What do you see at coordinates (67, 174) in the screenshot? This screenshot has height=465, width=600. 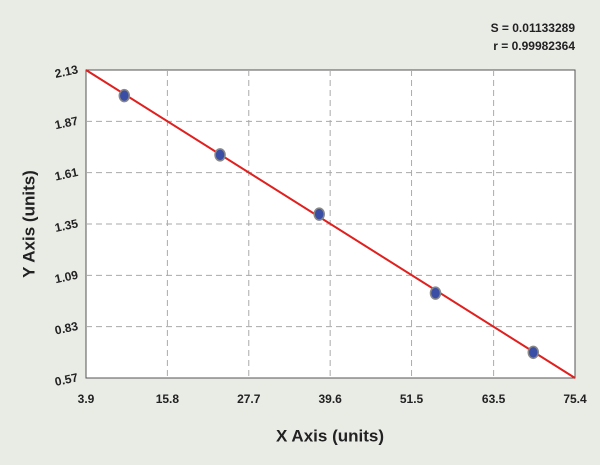 I see `y-tick-label: 1.61` at bounding box center [67, 174].